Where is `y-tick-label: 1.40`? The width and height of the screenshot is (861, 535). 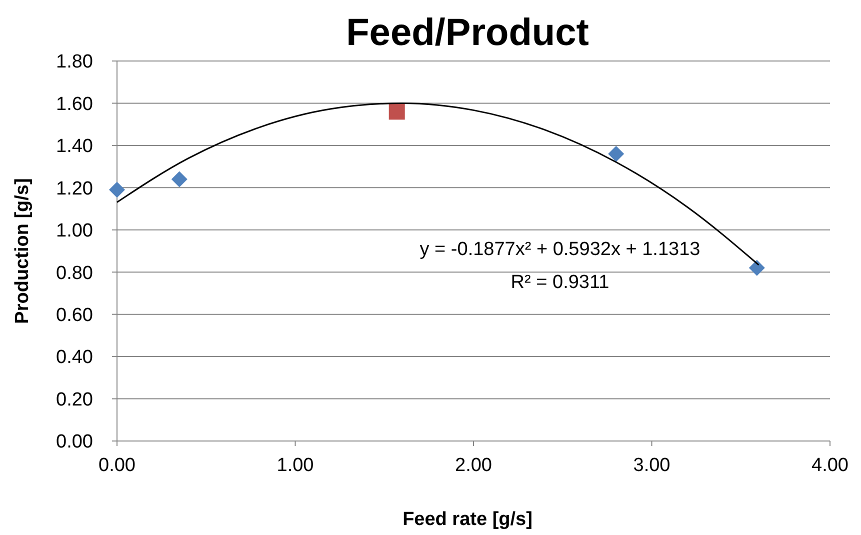 y-tick-label: 1.40 is located at coordinates (74, 147).